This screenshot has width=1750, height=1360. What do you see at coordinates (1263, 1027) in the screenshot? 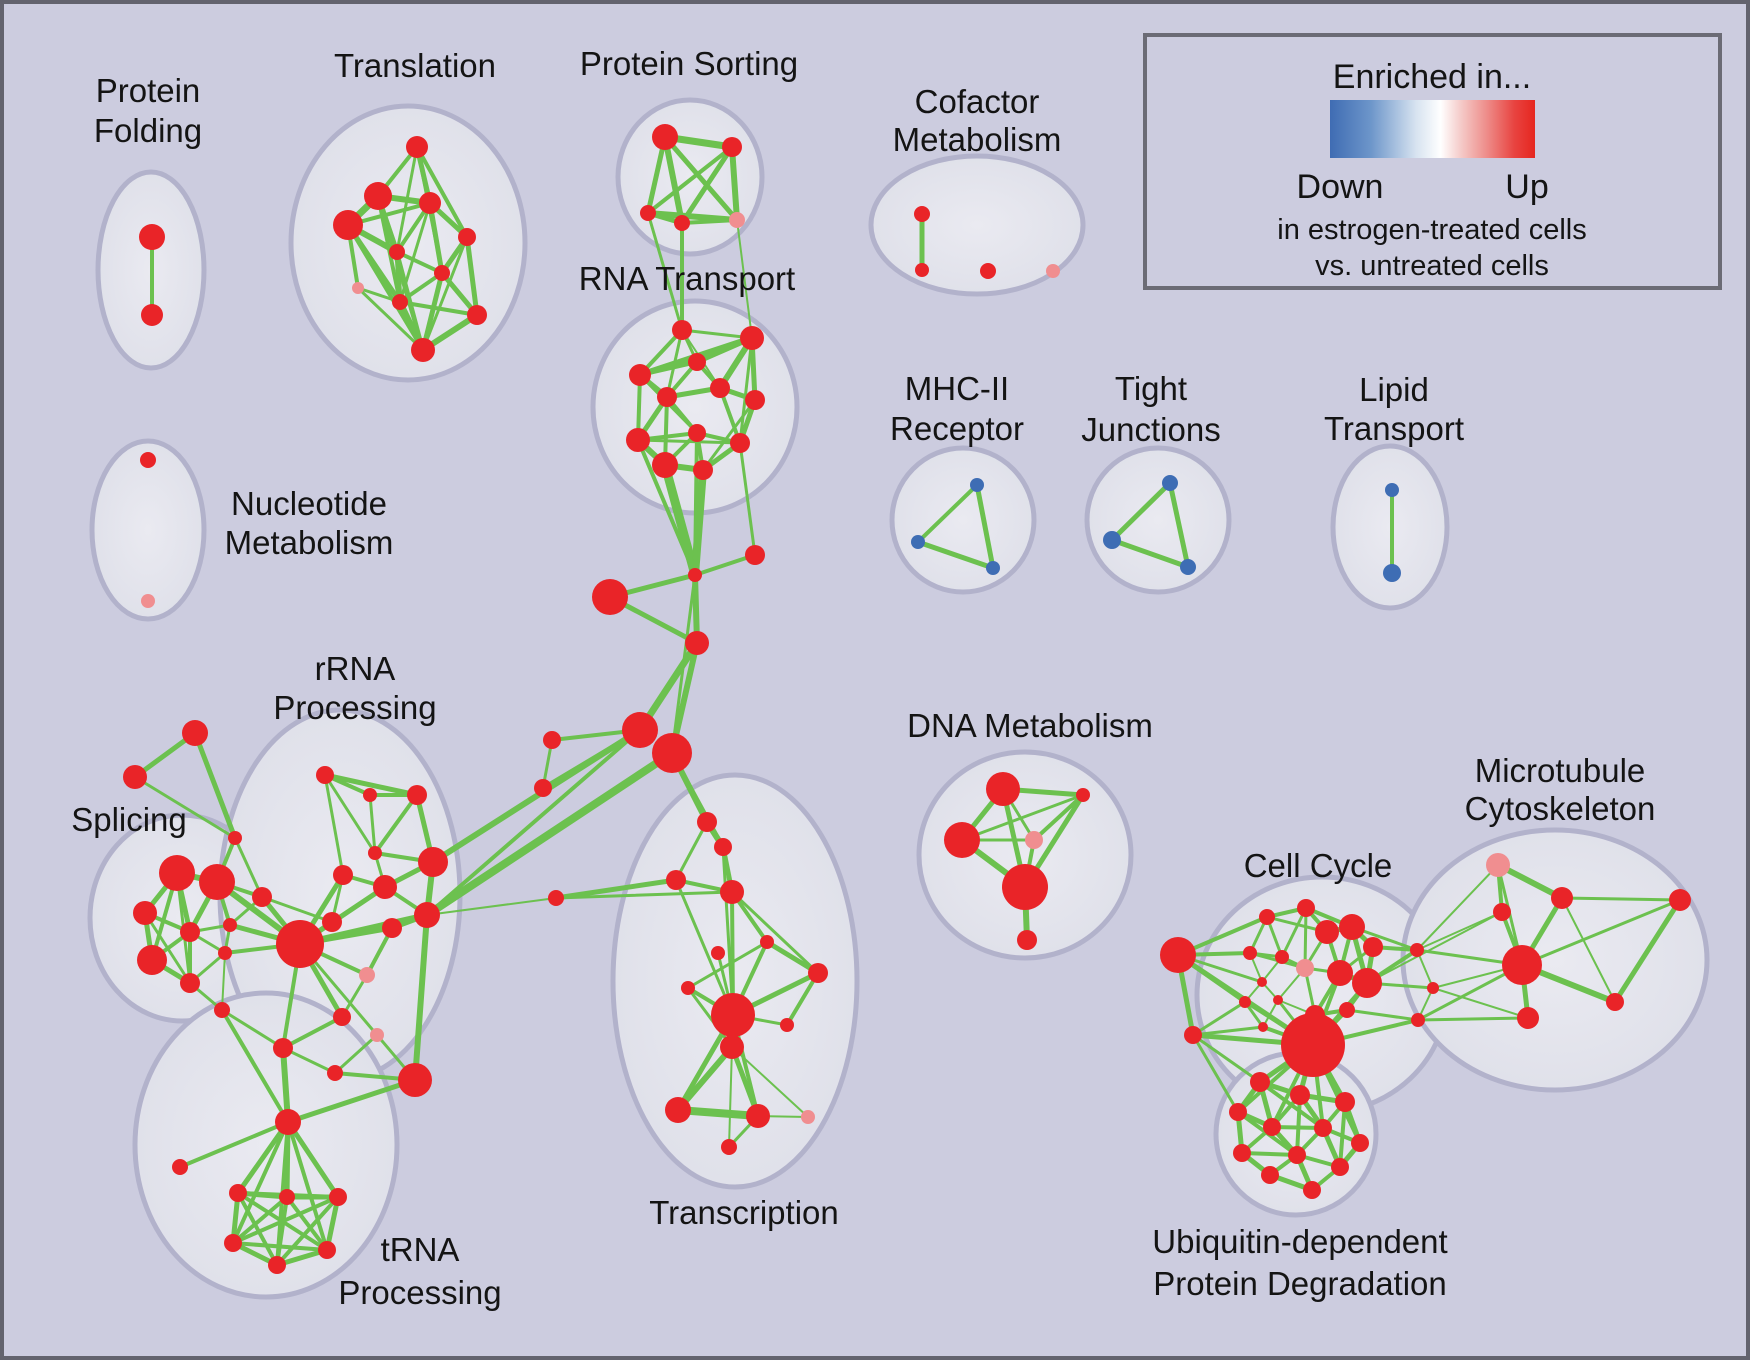
I see `gene-set-node-cc16` at bounding box center [1263, 1027].